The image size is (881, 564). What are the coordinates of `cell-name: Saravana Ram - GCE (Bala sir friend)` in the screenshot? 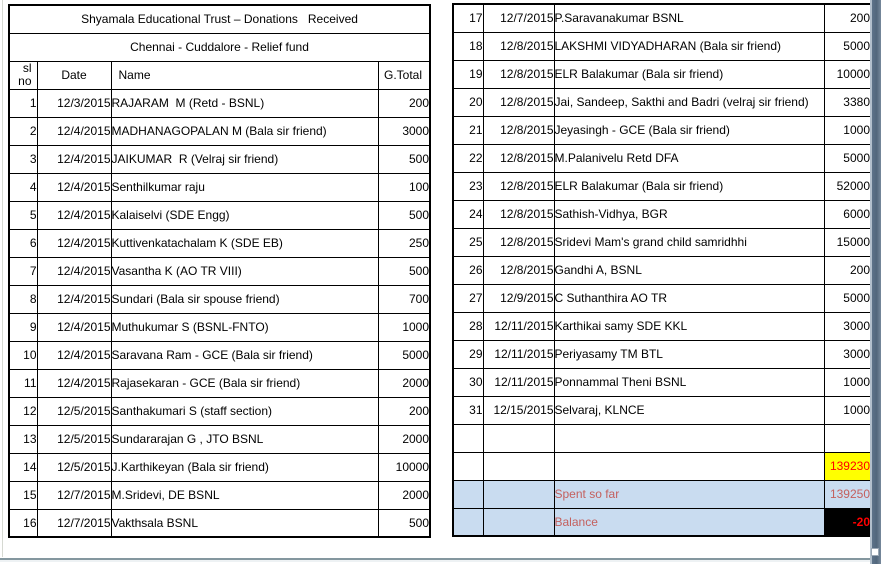 It's located at (244, 355).